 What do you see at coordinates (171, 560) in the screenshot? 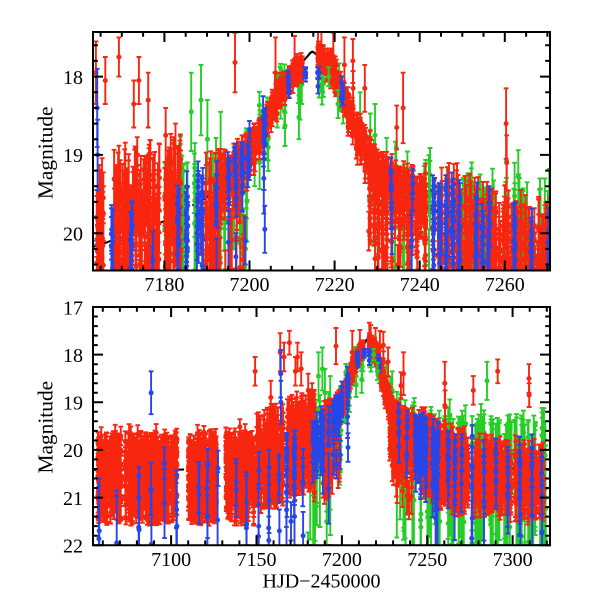
I see `svg-text: 7100` at bounding box center [171, 560].